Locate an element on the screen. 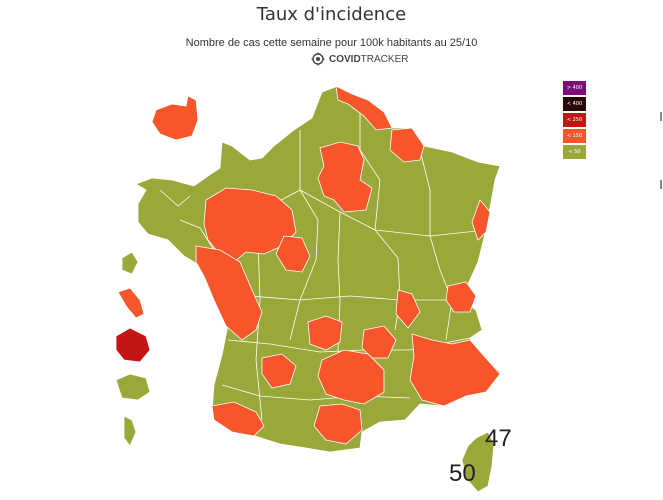 This screenshot has width=663, height=500. brand-tracker: TRACKER is located at coordinates (384, 59).